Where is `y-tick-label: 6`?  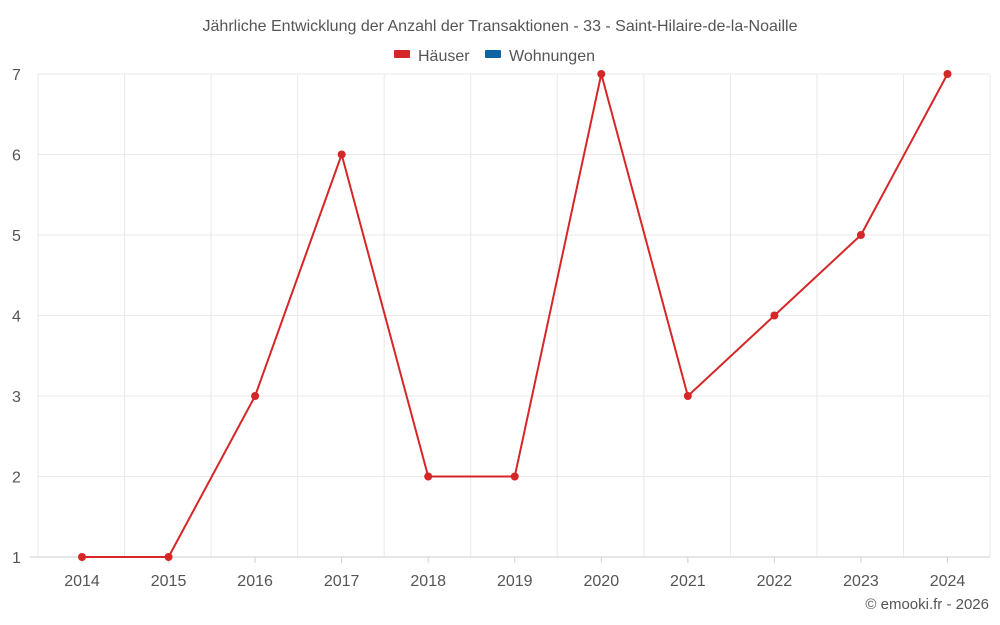
y-tick-label: 6 is located at coordinates (16, 156).